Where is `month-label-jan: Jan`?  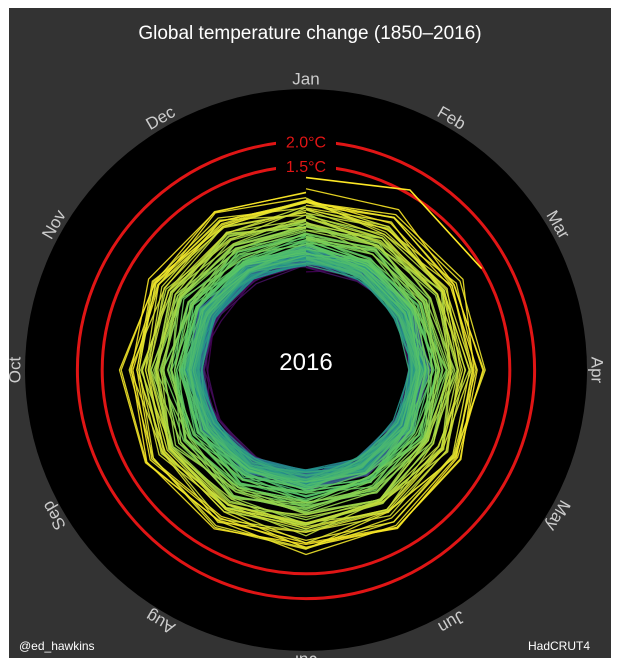 month-label-jan: Jan is located at coordinates (305, 79).